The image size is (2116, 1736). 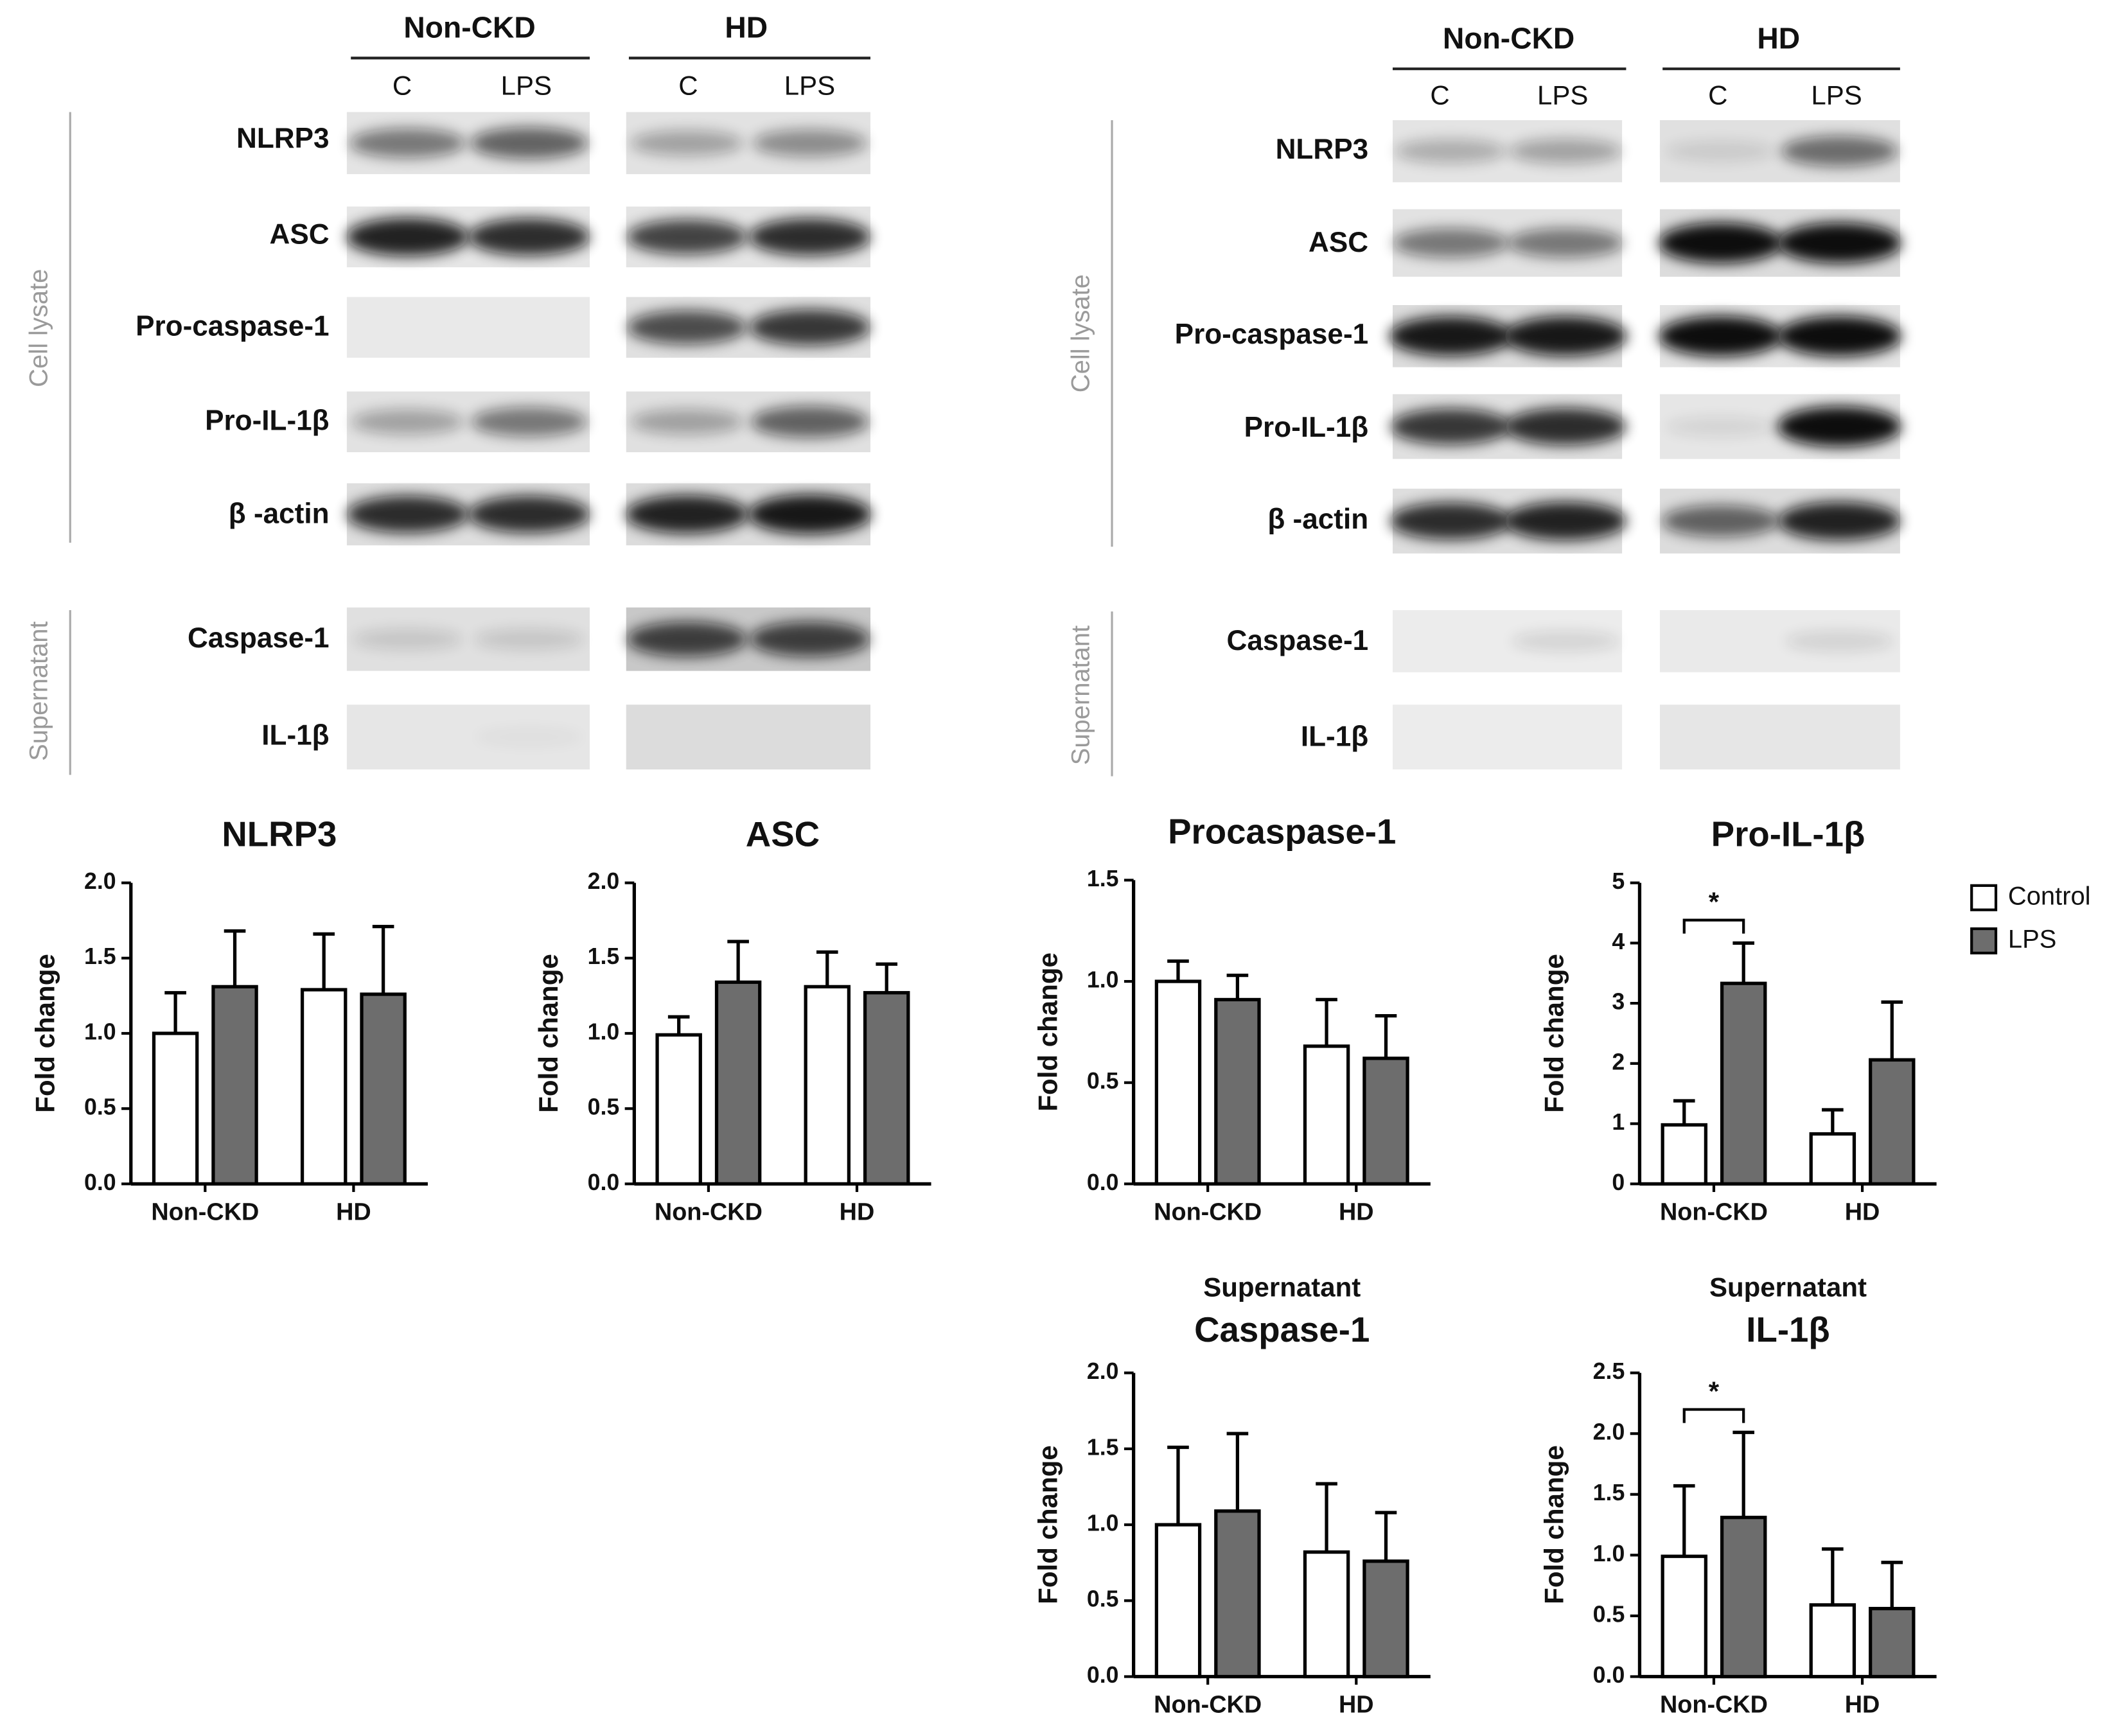 I want to click on y-tick-label: 0, so click(x=1618, y=1182).